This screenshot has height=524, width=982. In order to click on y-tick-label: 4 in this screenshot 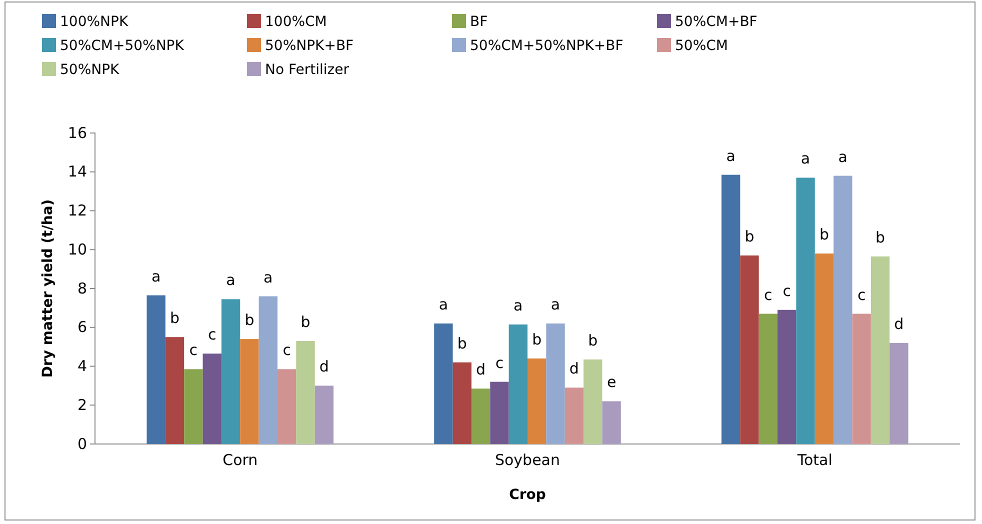, I will do `click(82, 366)`.